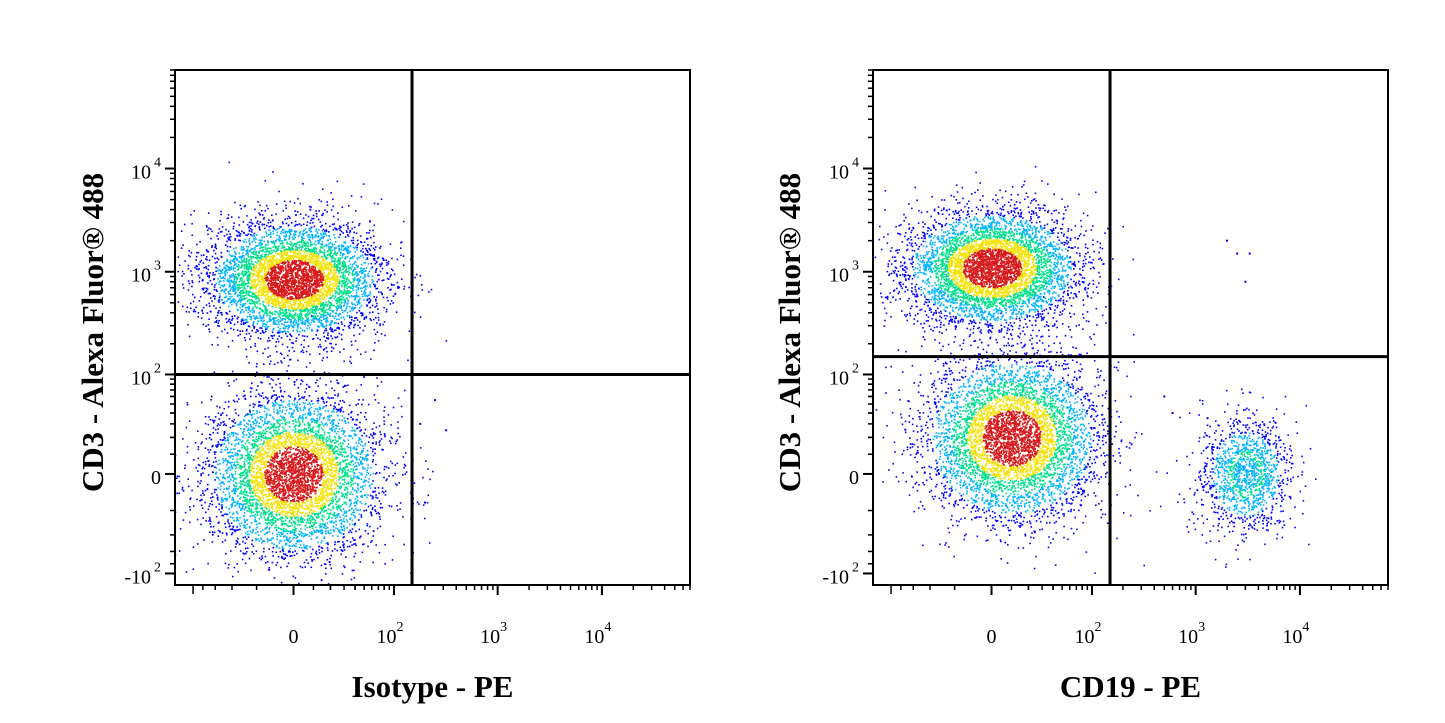 This screenshot has width=1445, height=723. I want to click on x-axis-title: CD19 - PE, so click(1130, 686).